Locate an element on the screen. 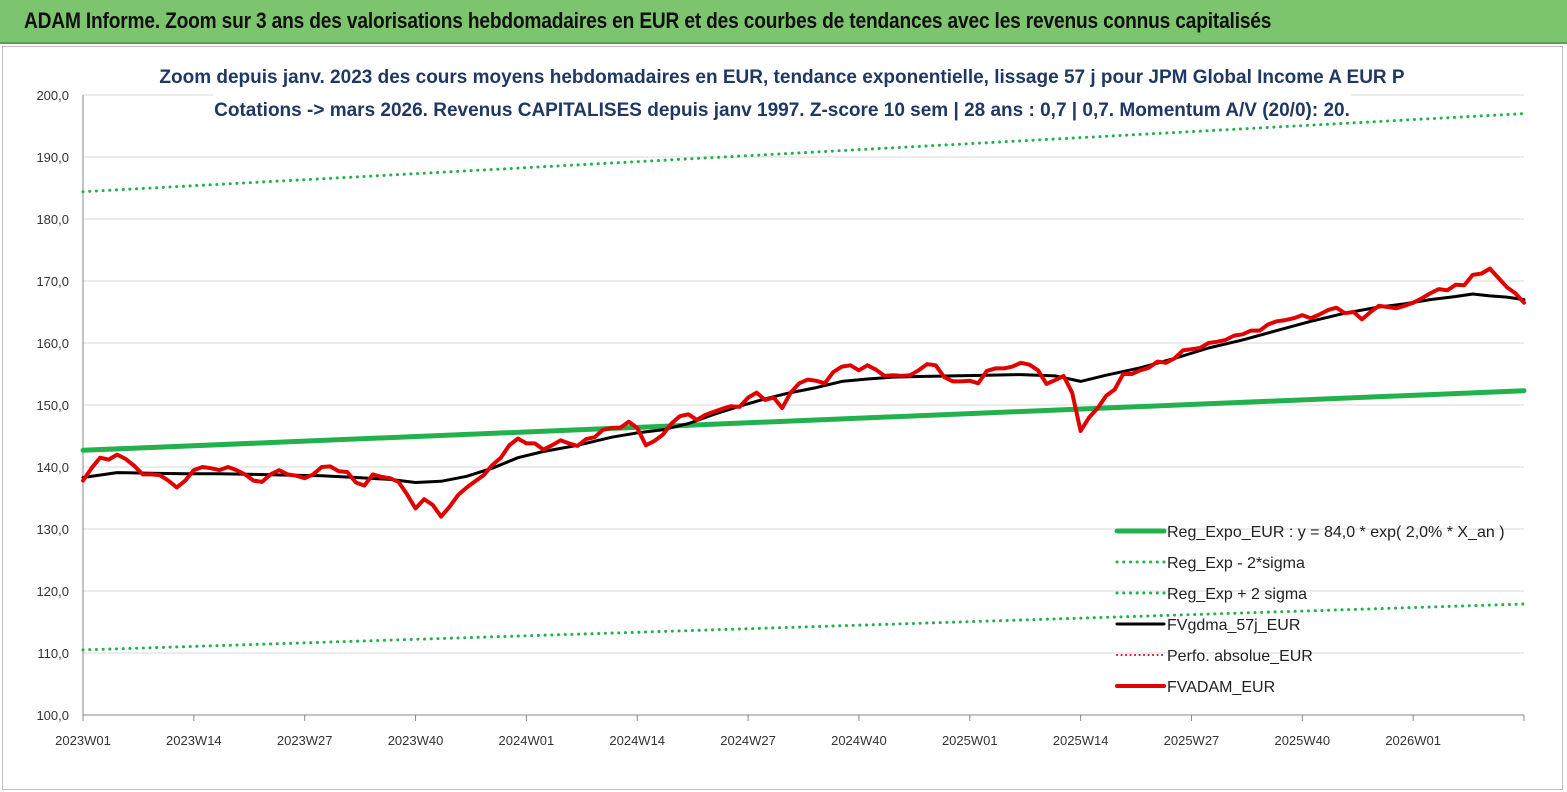 The image size is (1567, 792). x-tick-label: 2024W14 is located at coordinates (637, 740).